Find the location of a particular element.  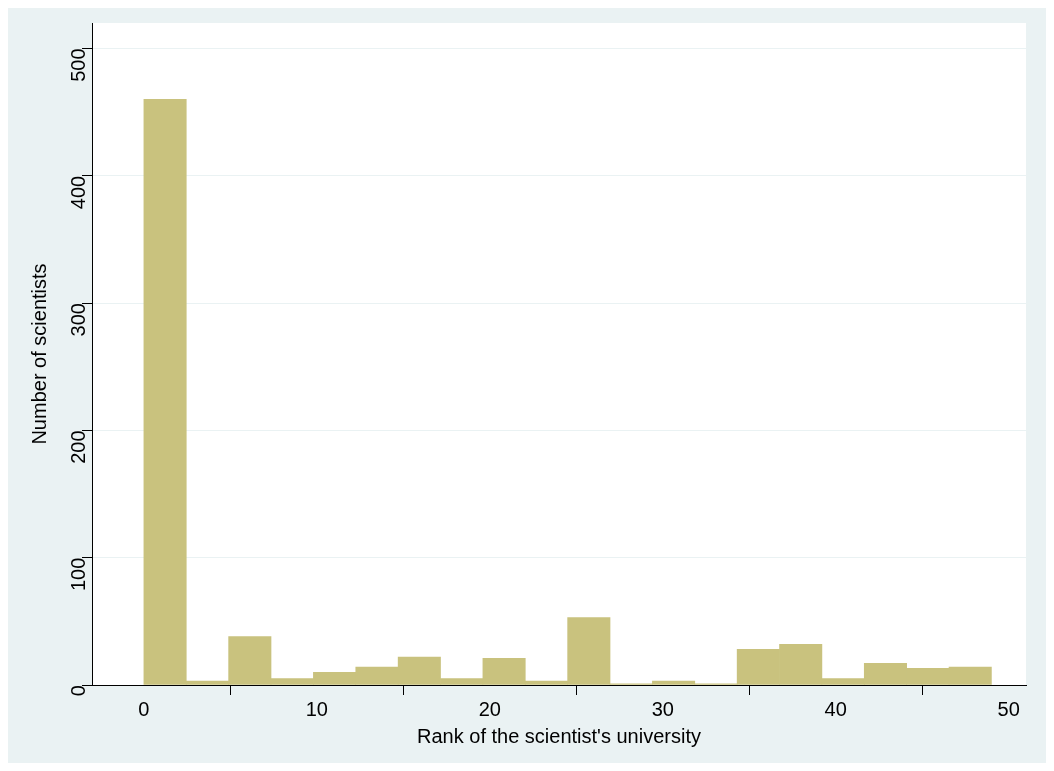

x-tick-label: 10 is located at coordinates (316, 708).